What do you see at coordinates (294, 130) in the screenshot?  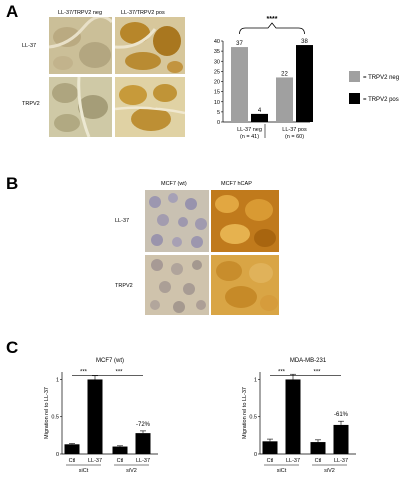 I see `group-label: LL-37 pos` at bounding box center [294, 130].